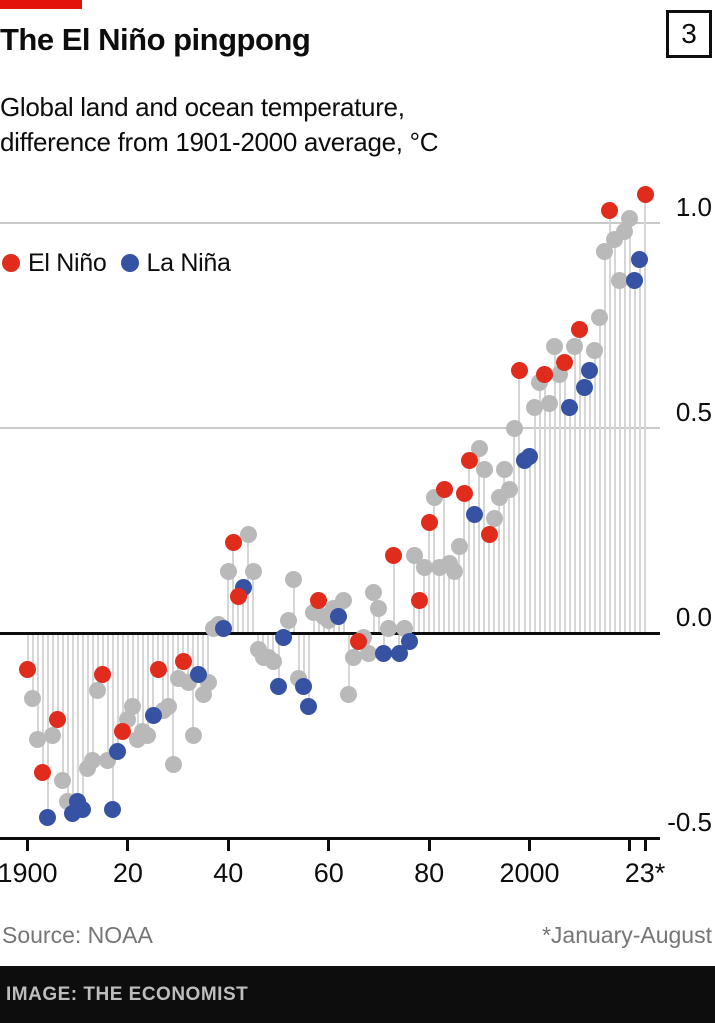 The height and width of the screenshot is (1023, 715). I want to click on data-dot-2016-el-niño, so click(610, 211).